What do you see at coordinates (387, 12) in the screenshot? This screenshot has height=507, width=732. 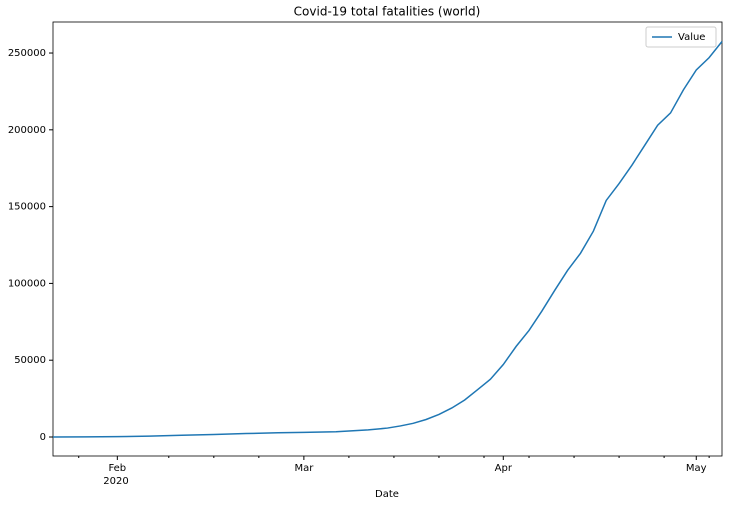 I see `chart-title: Covid-19 total fatalities (world)` at bounding box center [387, 12].